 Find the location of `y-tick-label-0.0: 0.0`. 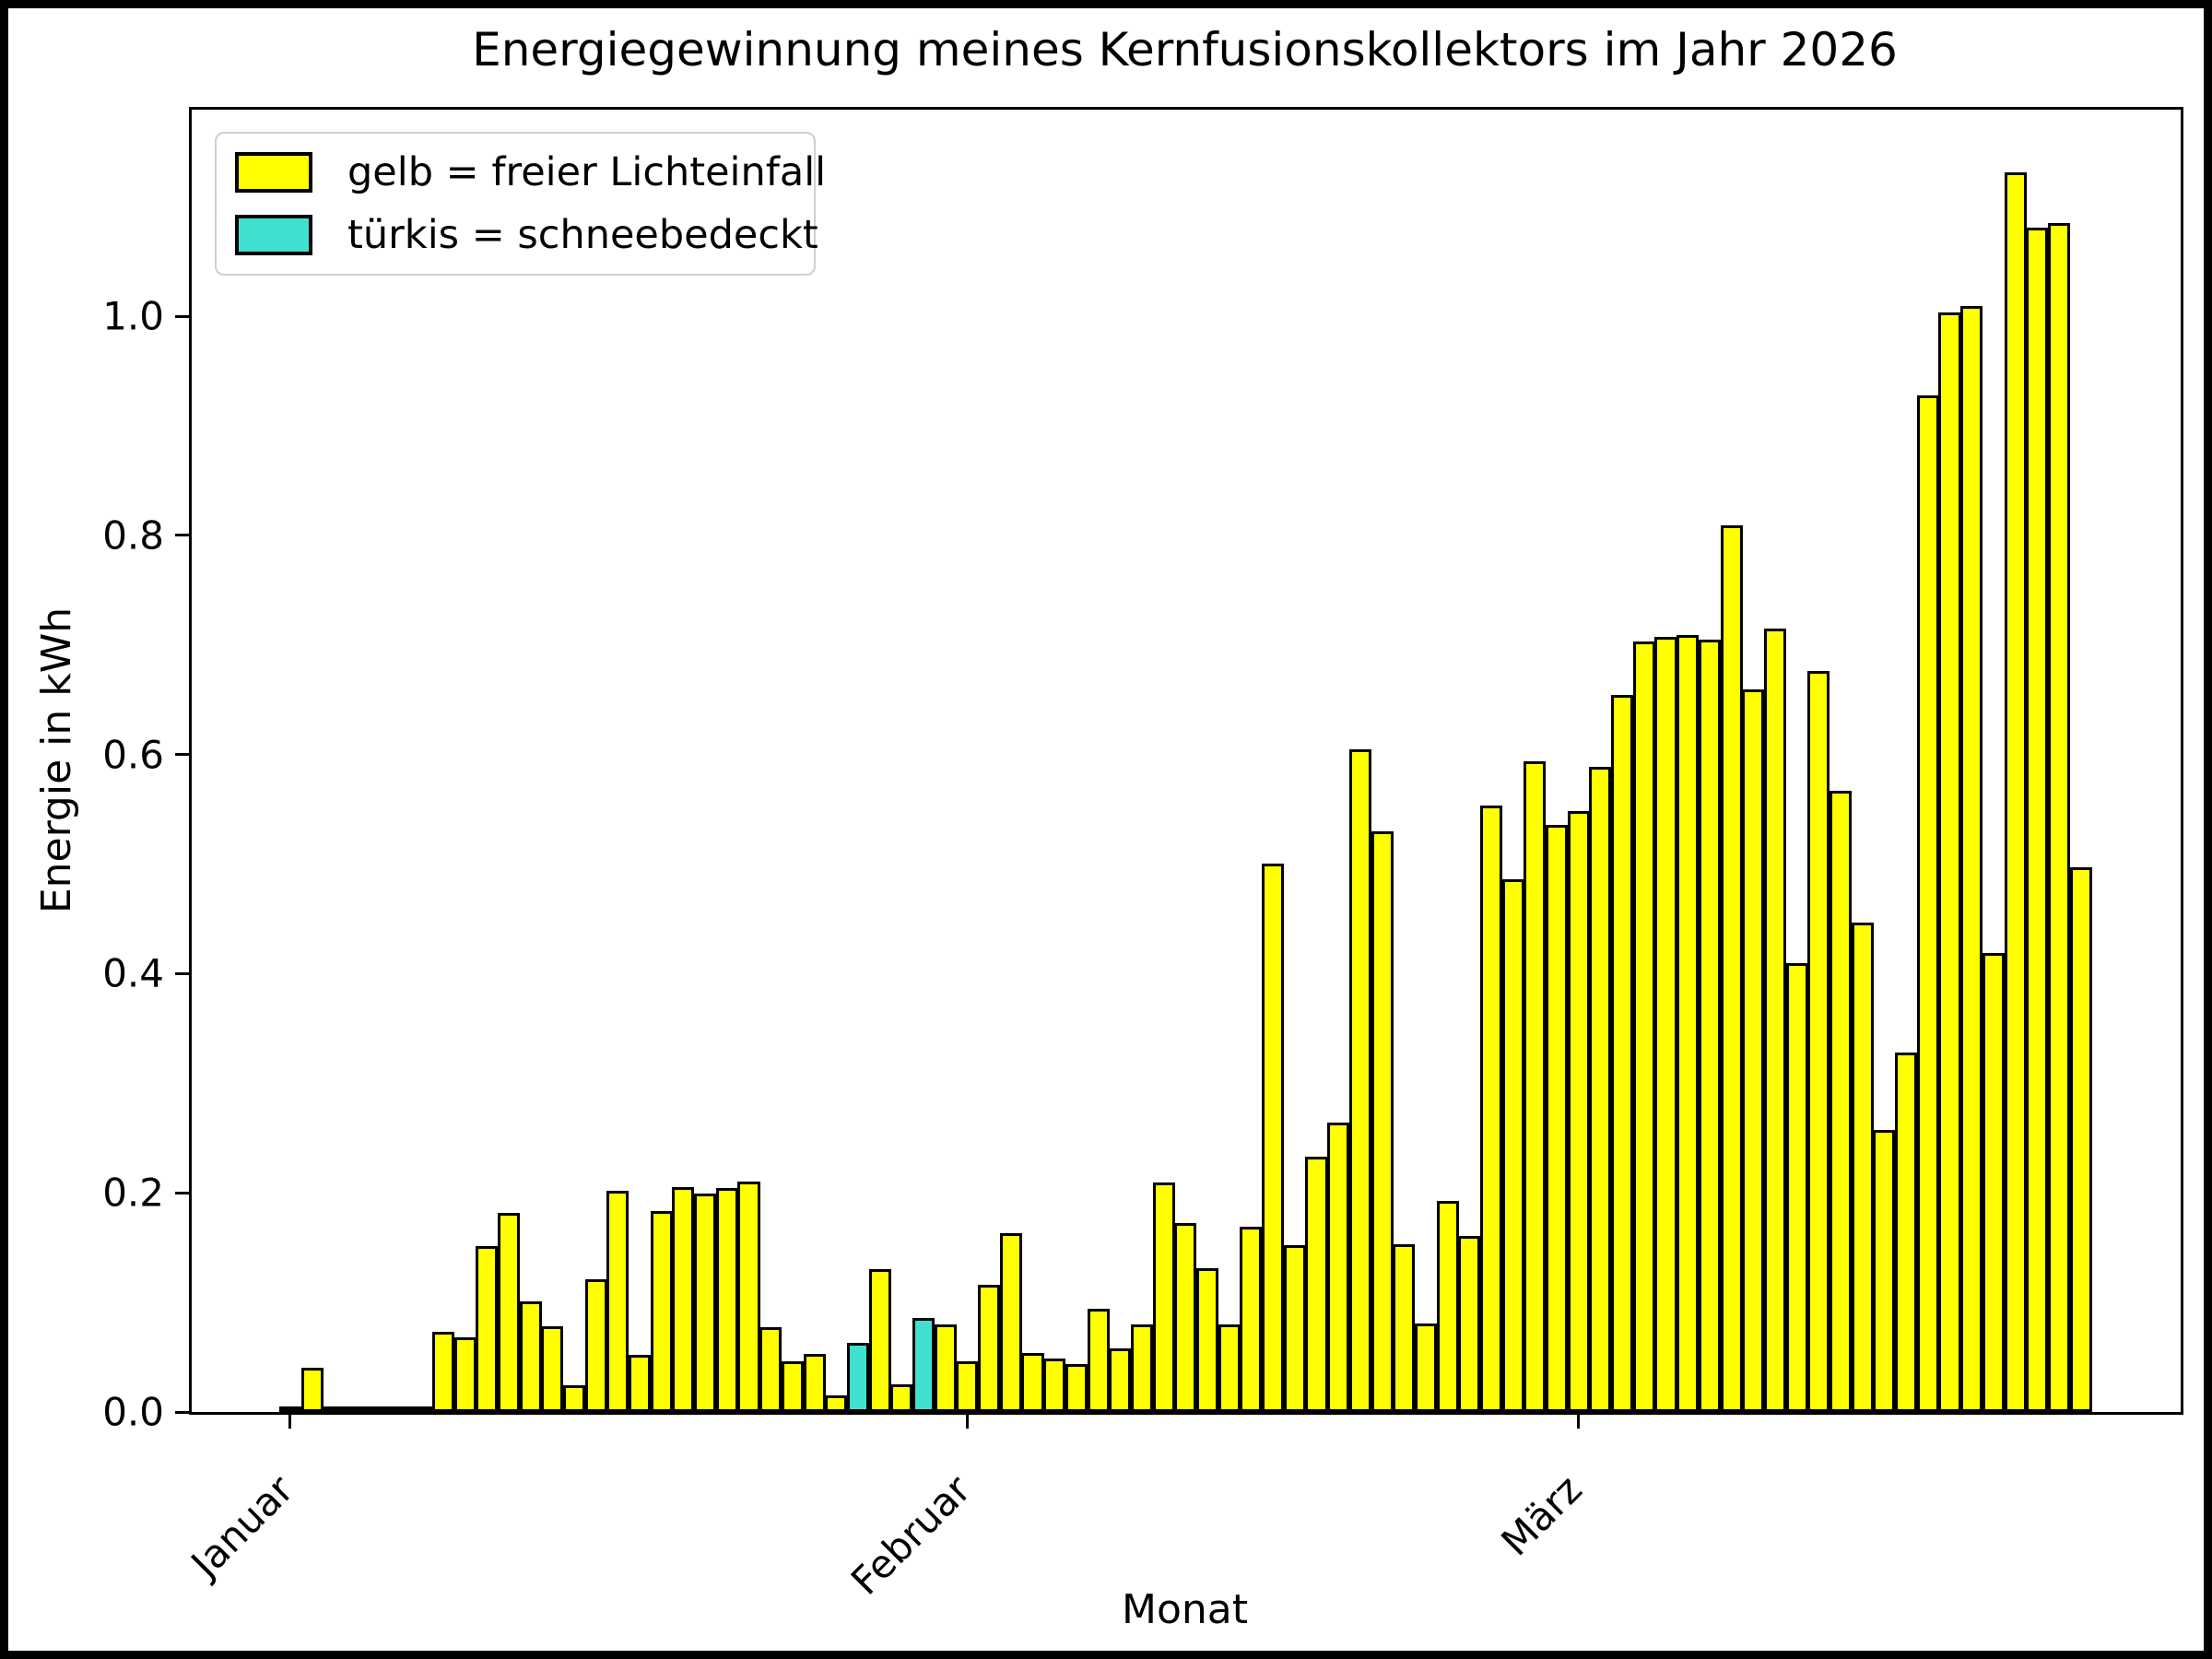

y-tick-label-0.0: 0.0 is located at coordinates (133, 1412).